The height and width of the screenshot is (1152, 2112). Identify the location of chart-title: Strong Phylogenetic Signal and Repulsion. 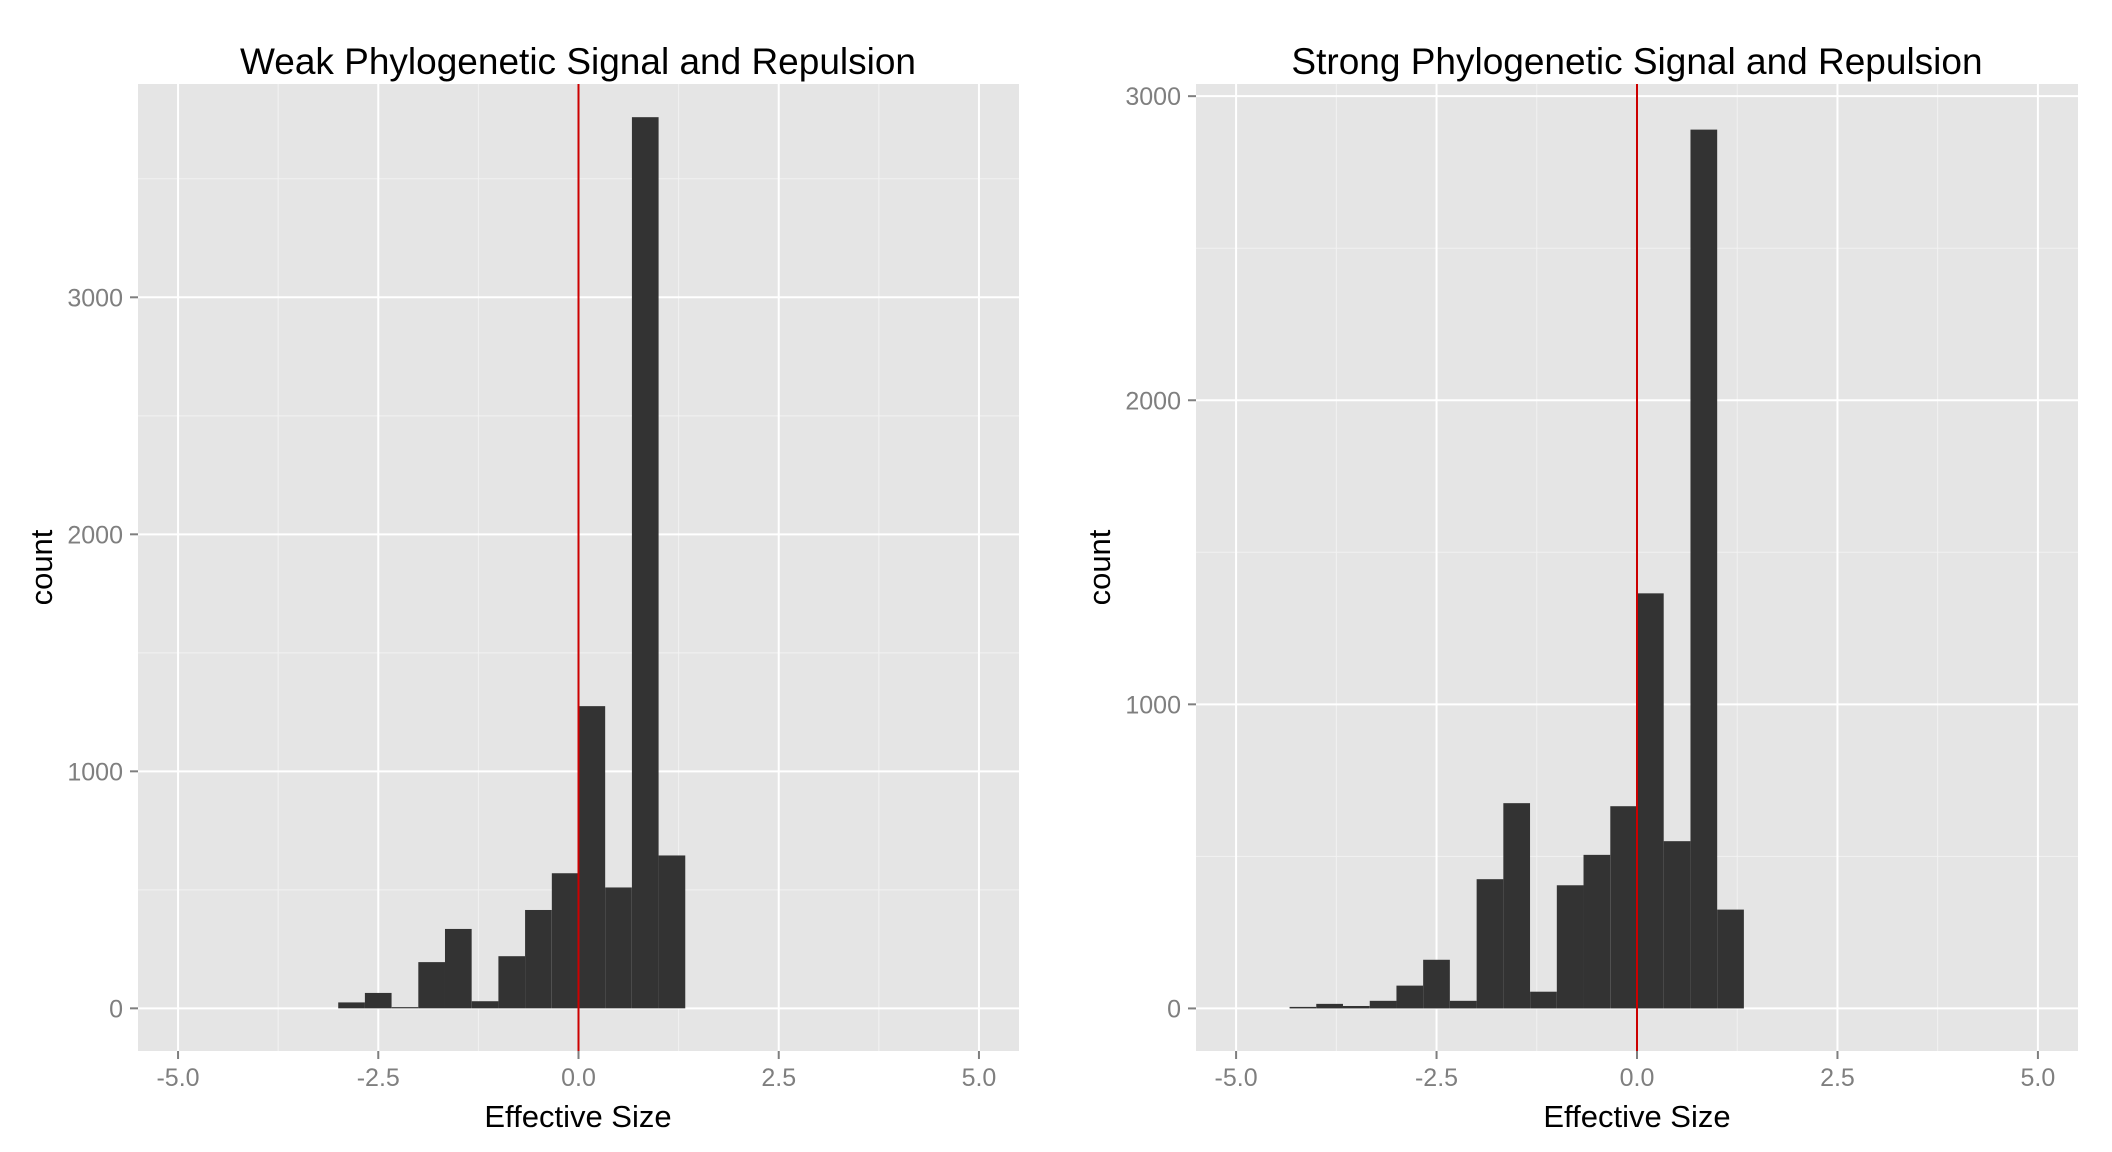
(1636, 61).